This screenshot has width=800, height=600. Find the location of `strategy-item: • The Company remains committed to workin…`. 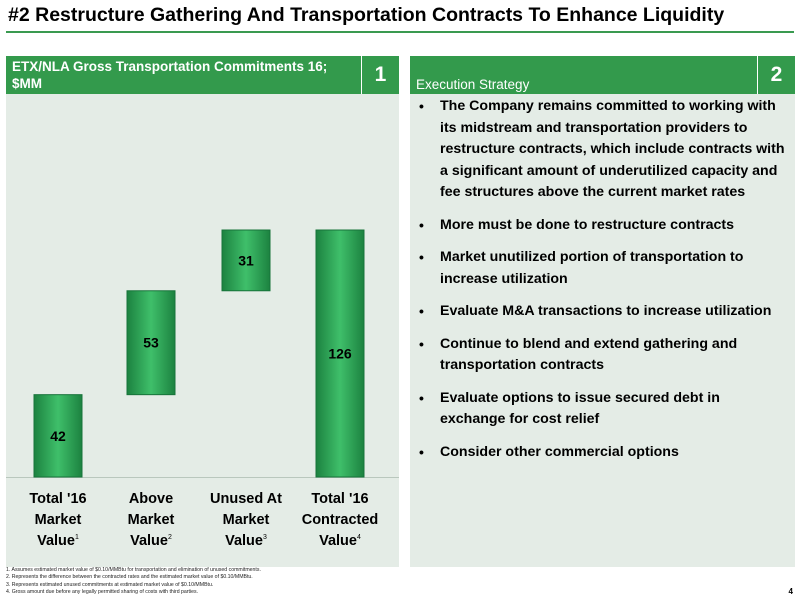

strategy-item: • The Company remains committed to workin… is located at coordinates (602, 150).